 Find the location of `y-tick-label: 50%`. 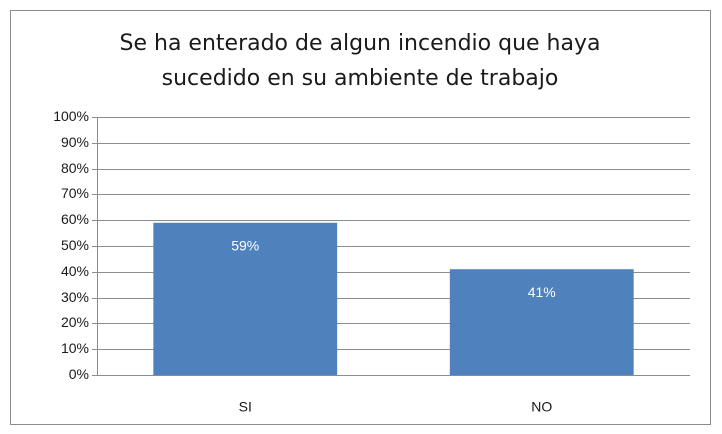

y-tick-label: 50% is located at coordinates (75, 245).